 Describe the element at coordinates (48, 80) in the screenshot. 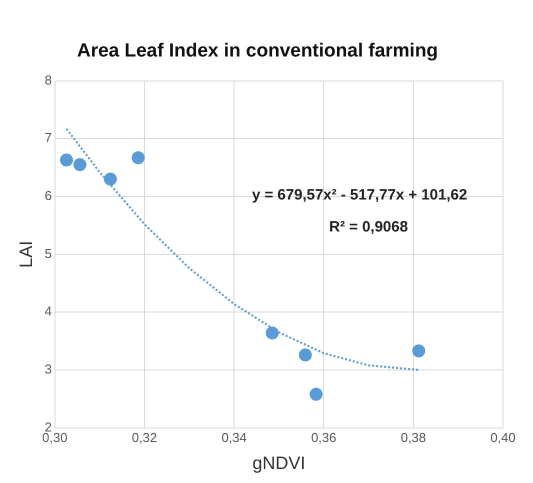

I see `y-tick-label: 8` at that location.